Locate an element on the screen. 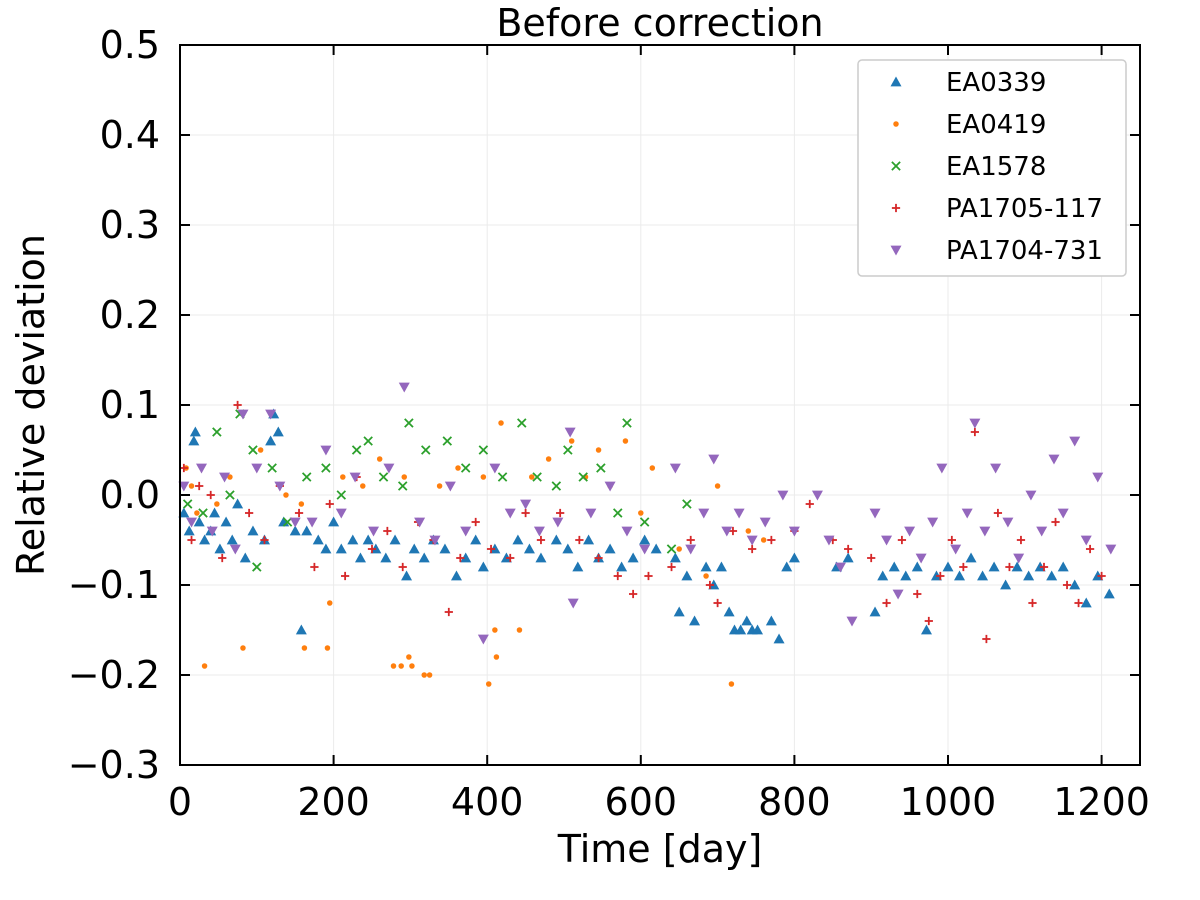  y-tick-label: −0.1 is located at coordinates (114, 585).